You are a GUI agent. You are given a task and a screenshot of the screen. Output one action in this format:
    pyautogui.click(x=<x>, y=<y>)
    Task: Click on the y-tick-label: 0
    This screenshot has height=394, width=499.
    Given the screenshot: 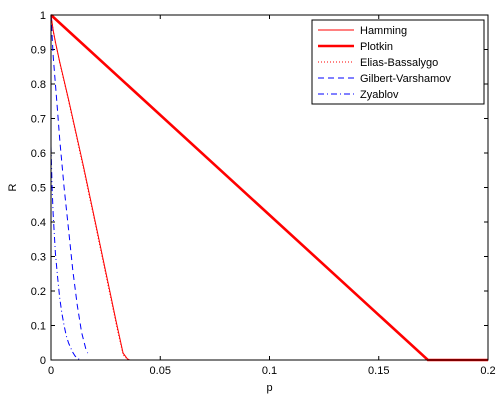 What is the action you would take?
    pyautogui.click(x=43, y=361)
    